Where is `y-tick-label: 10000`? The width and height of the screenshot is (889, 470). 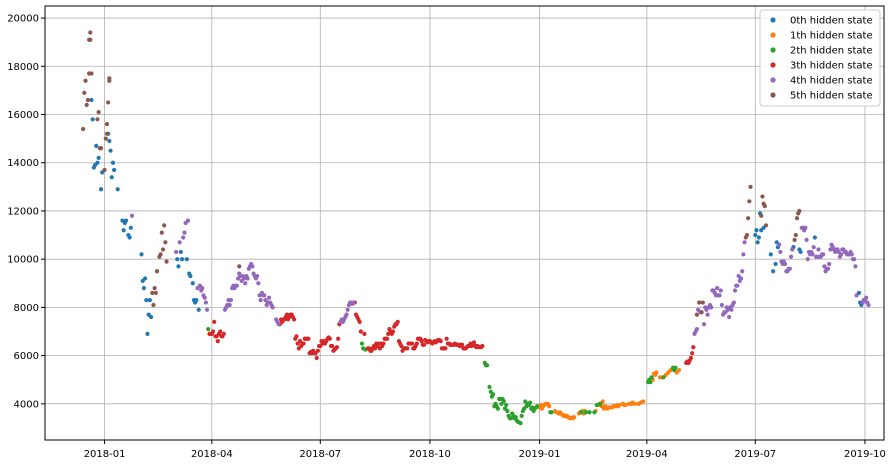
y-tick-label: 10000 is located at coordinates (23, 260).